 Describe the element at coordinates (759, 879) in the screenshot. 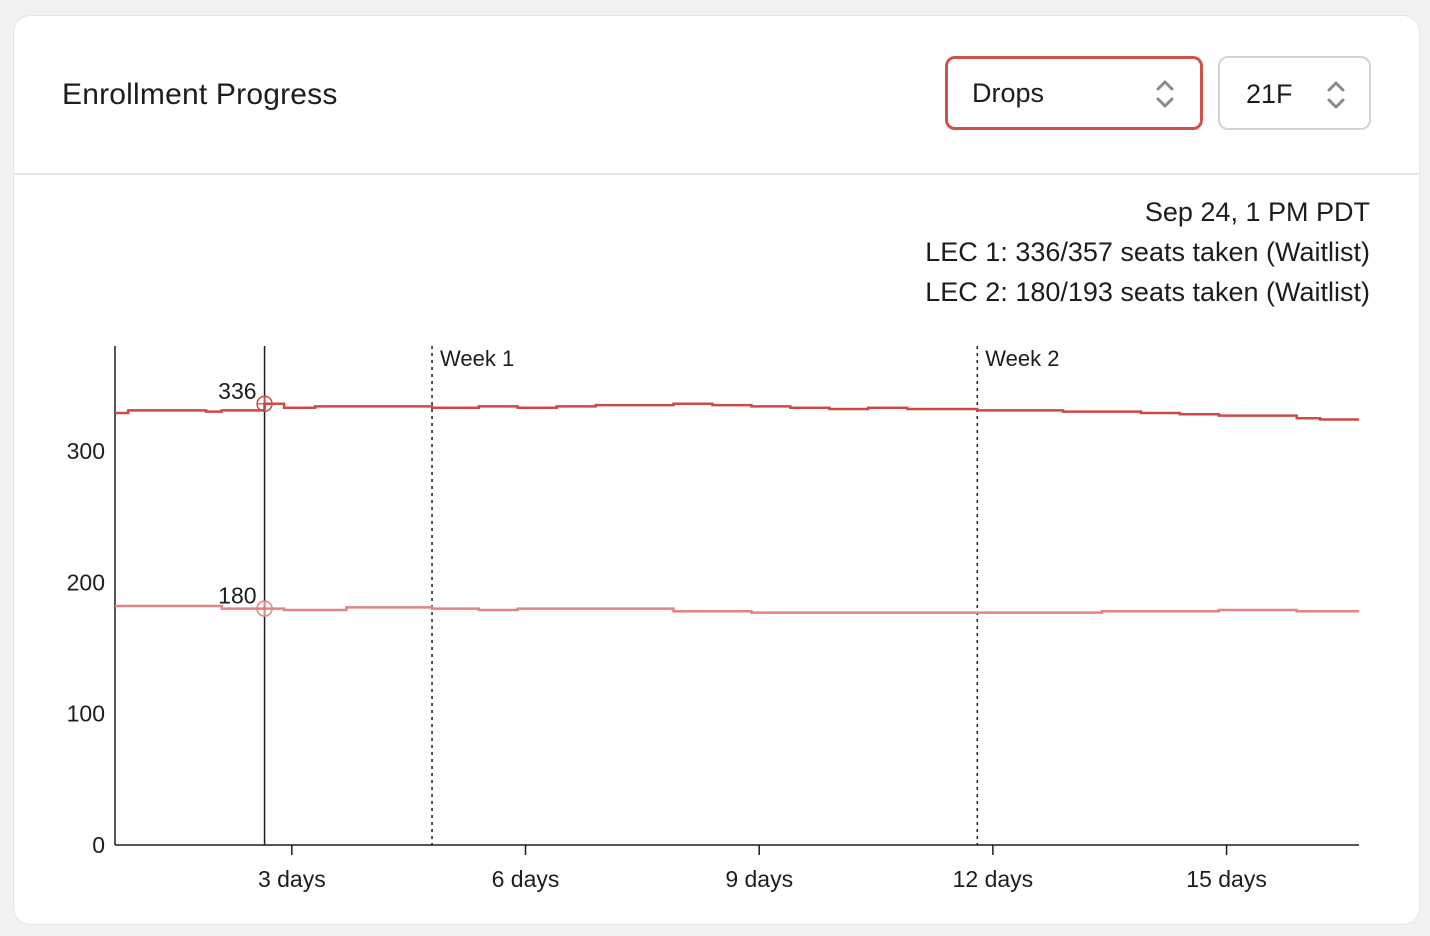

I see `x-tick-label: 9 days` at that location.